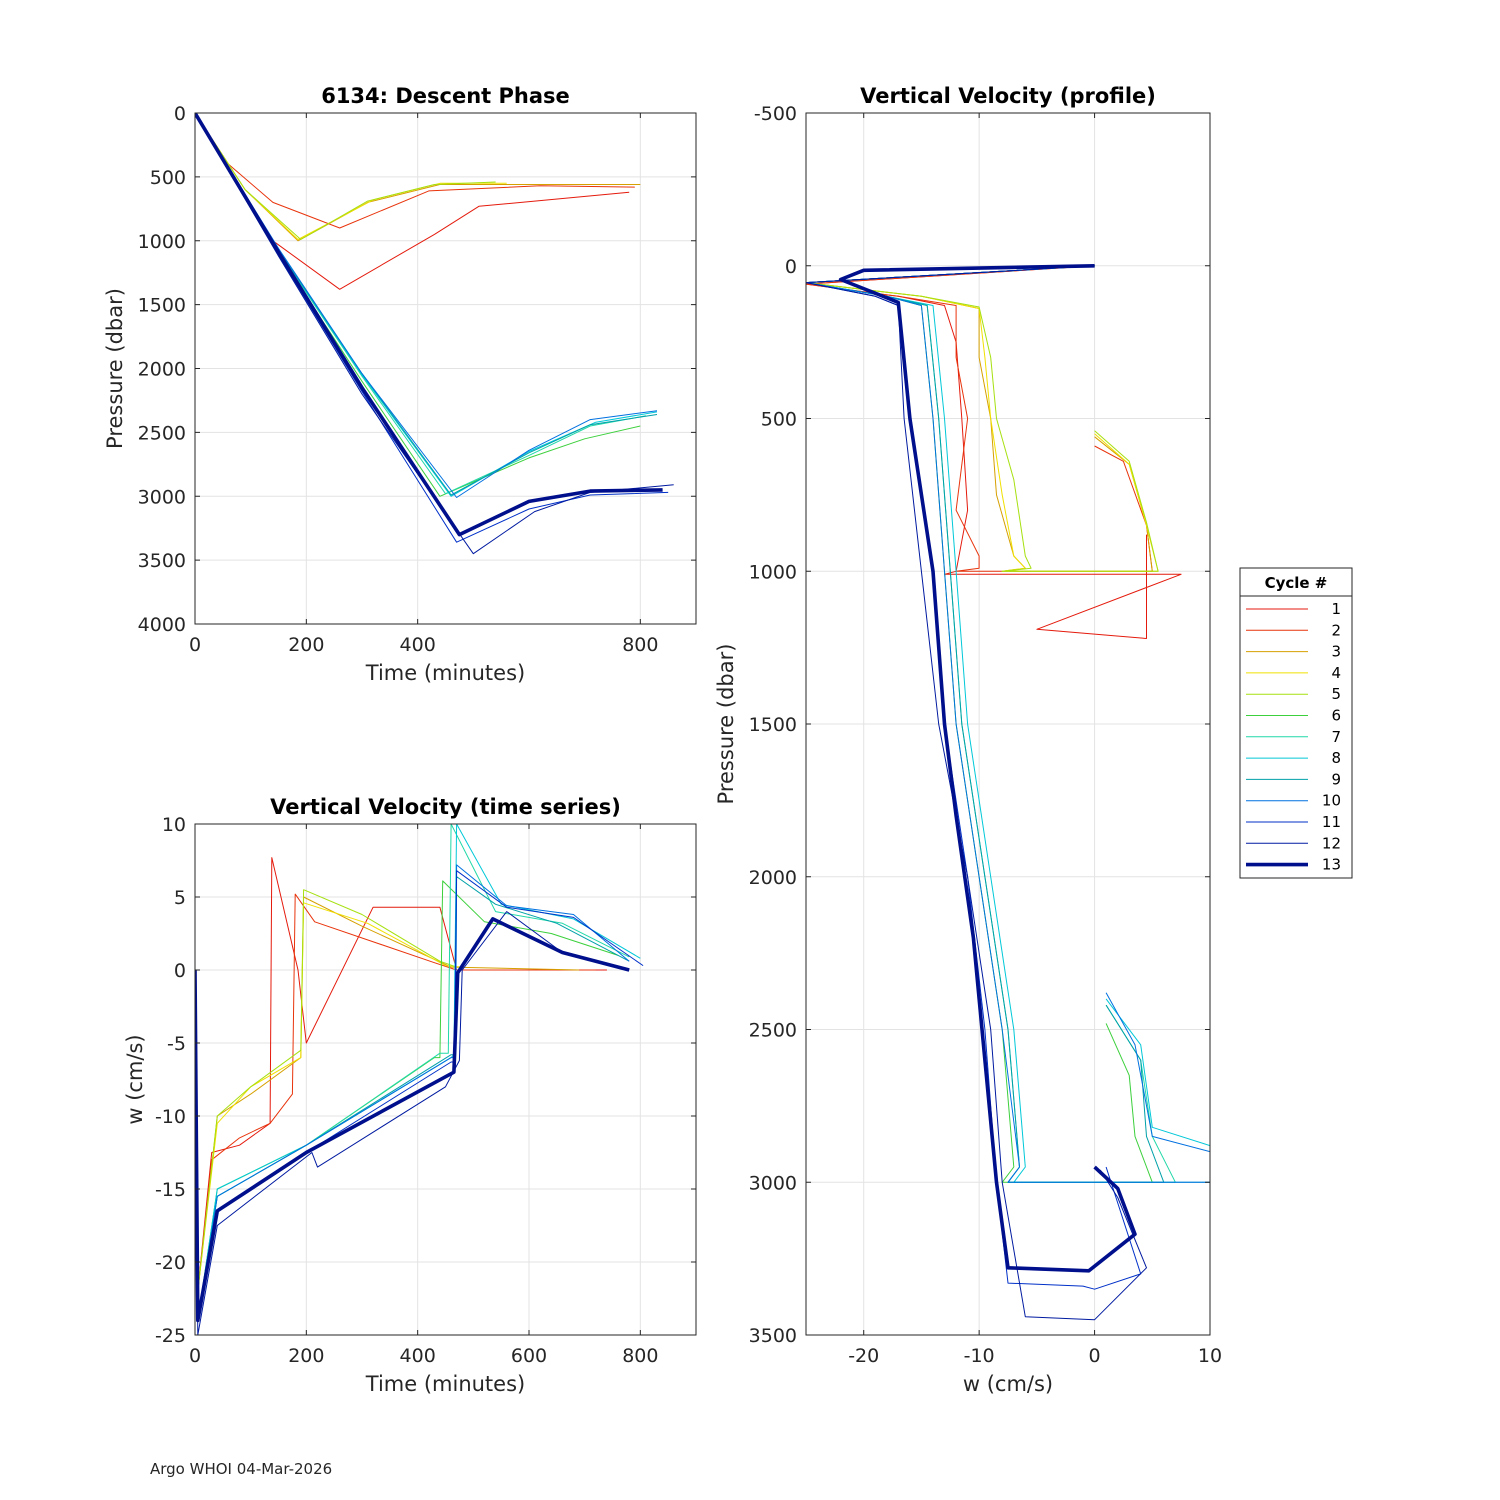  I want to click on axes-box, so click(445, 1079).